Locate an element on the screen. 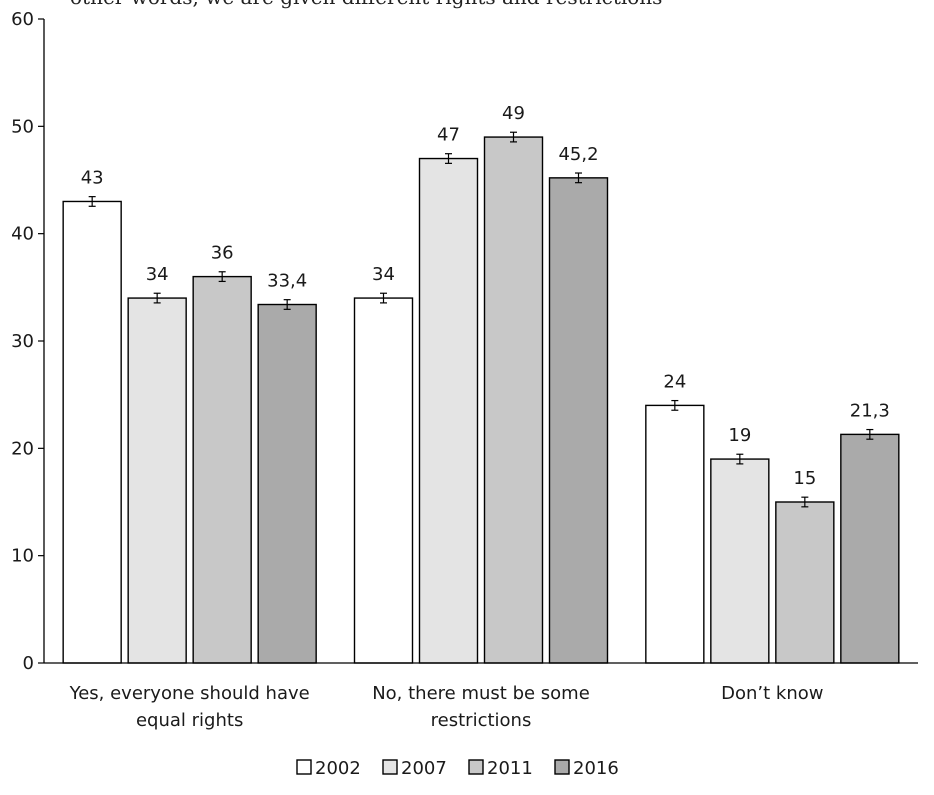 The image size is (934, 795). x-category-label: Don’t know is located at coordinates (772, 693).